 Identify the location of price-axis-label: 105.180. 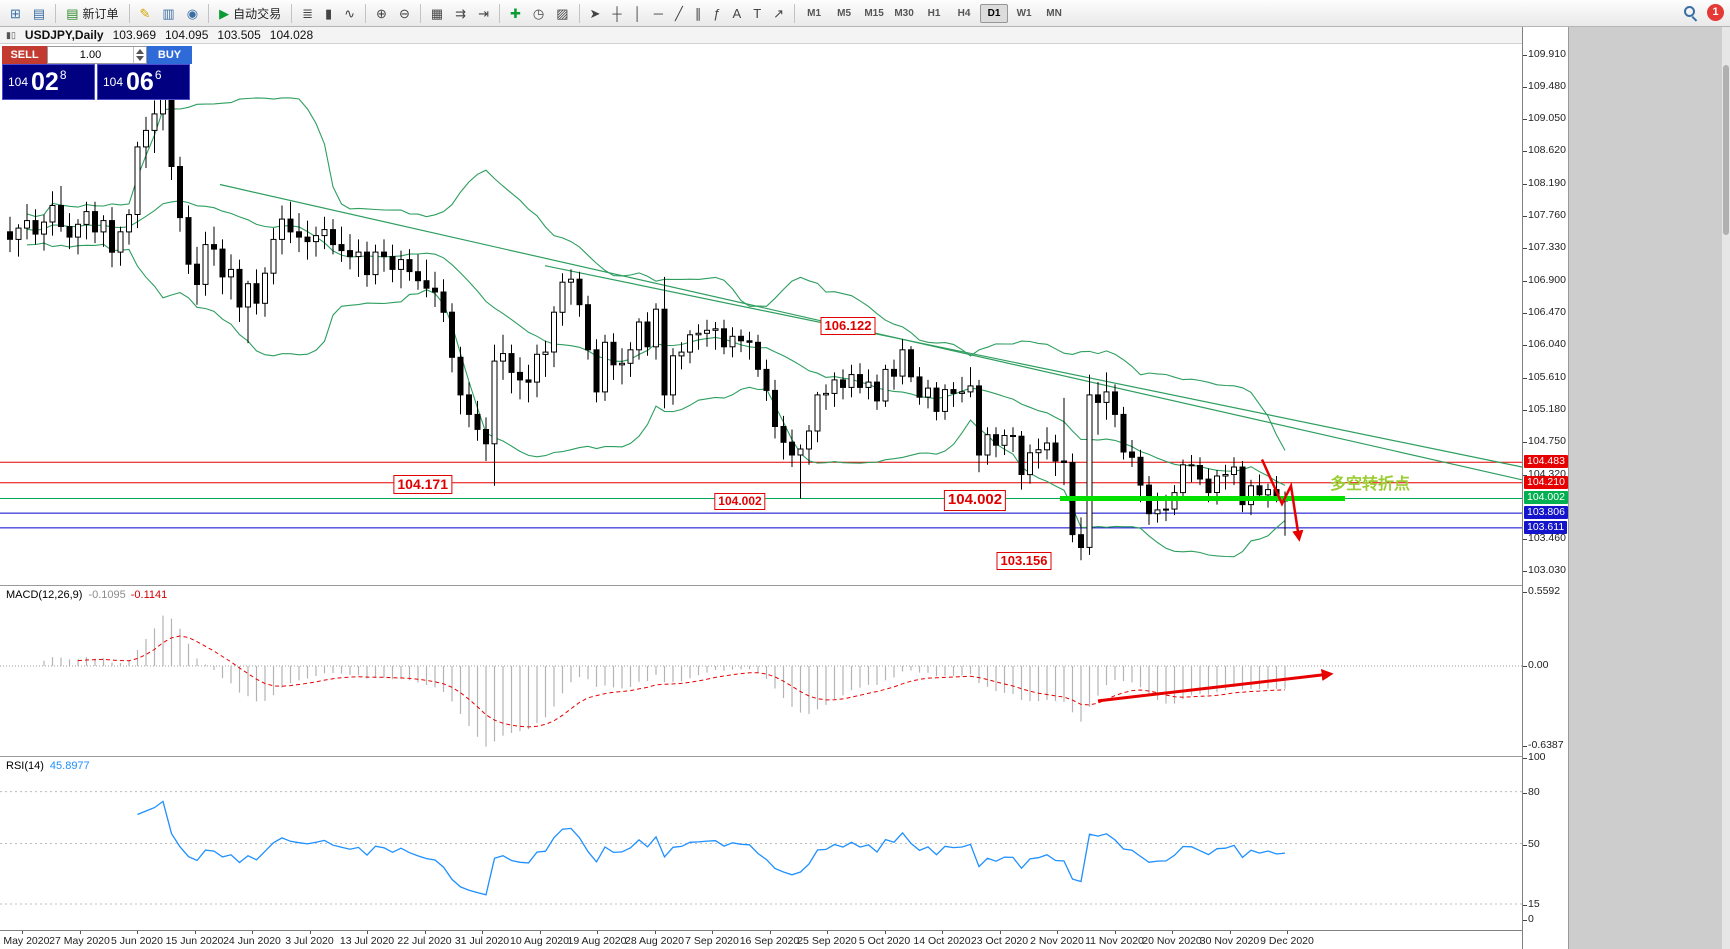
(1547, 408).